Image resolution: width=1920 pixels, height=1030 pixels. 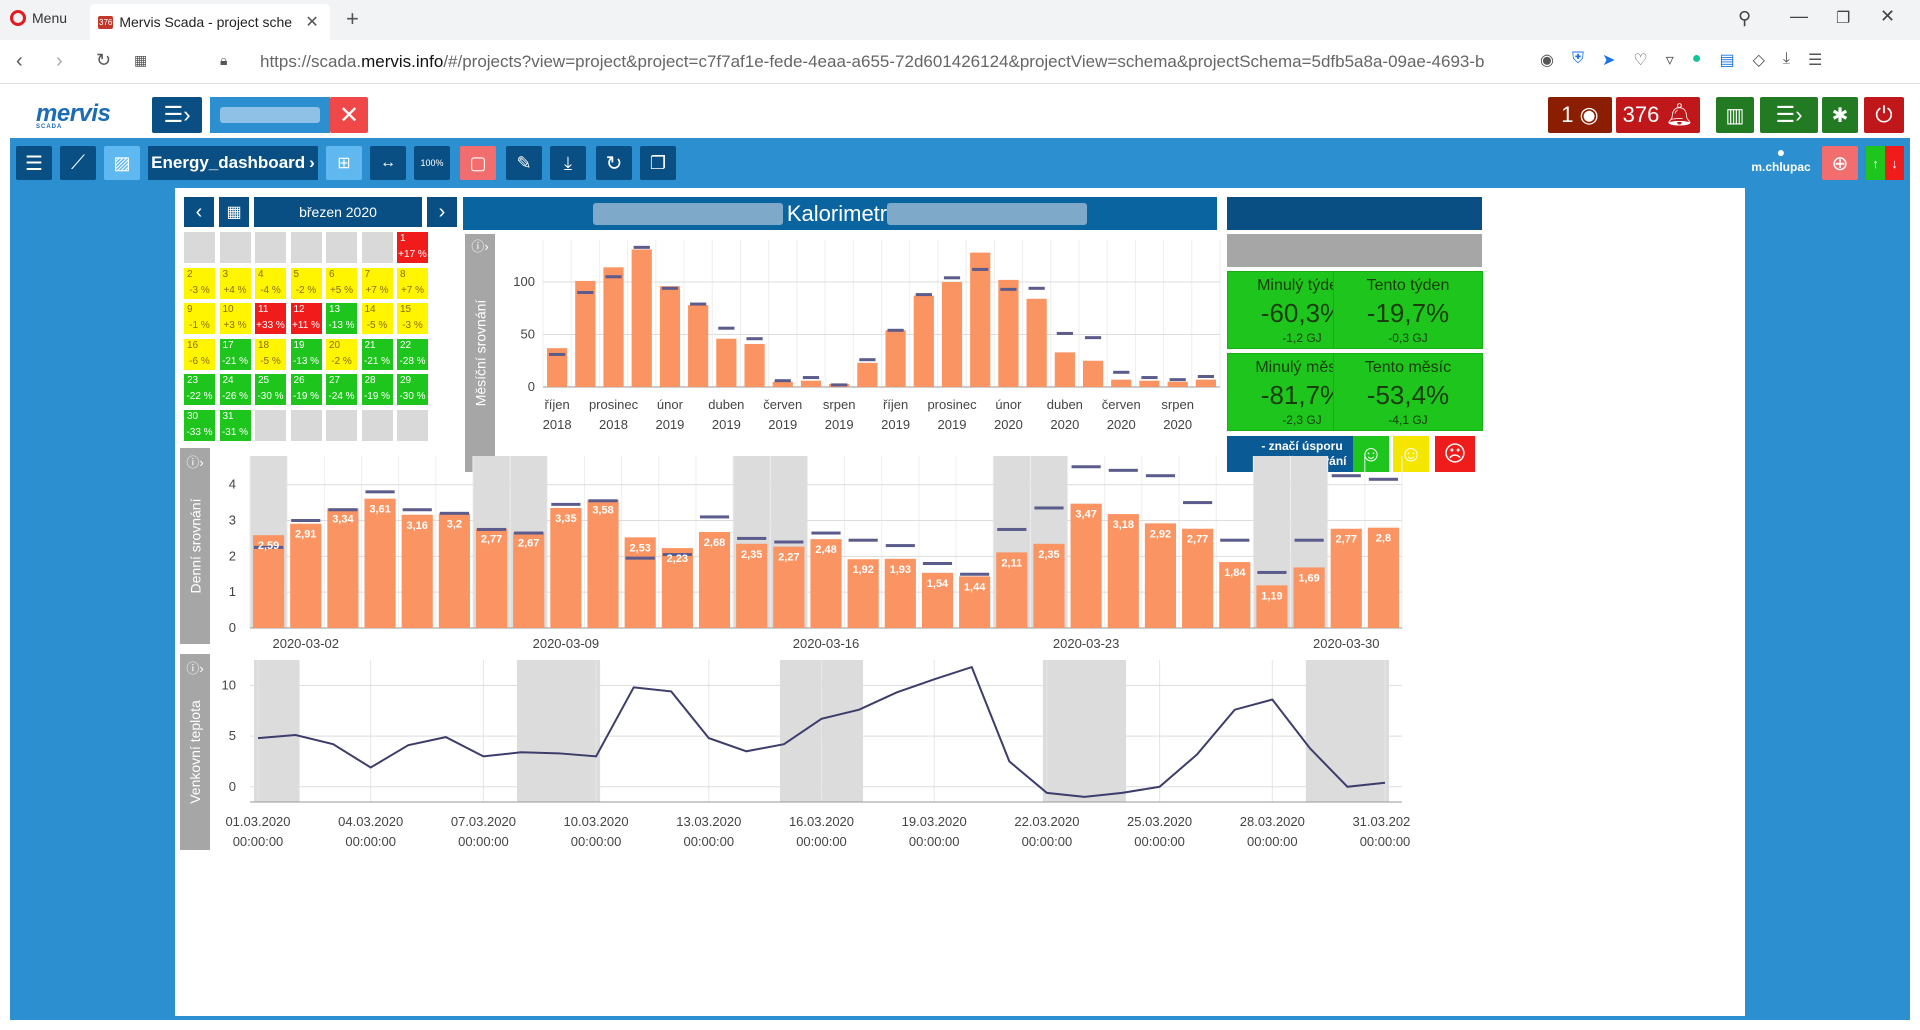 What do you see at coordinates (59, 61) in the screenshot?
I see `forward-icon: ›` at bounding box center [59, 61].